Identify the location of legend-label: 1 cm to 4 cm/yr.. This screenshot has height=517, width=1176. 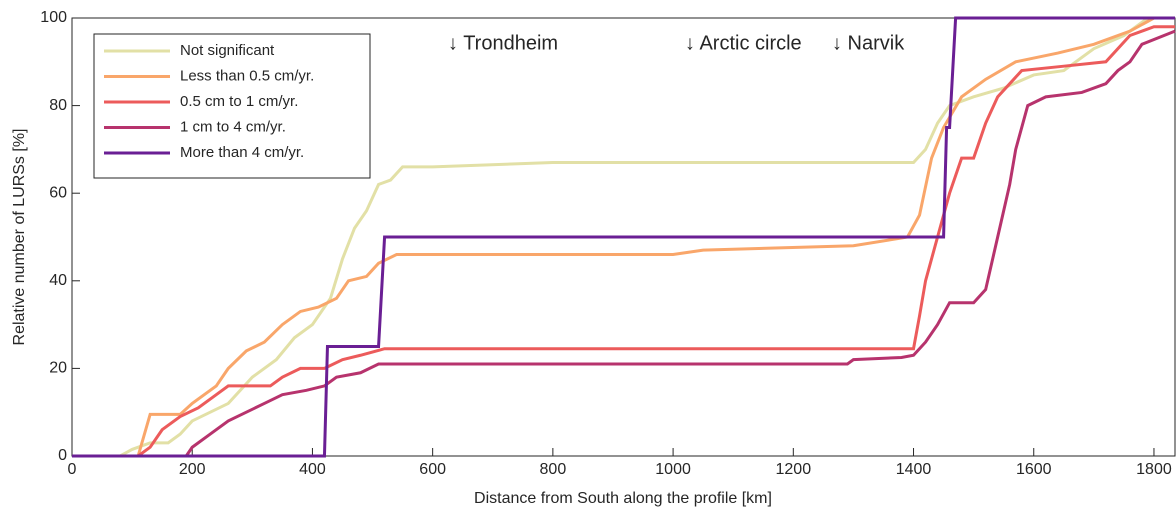
(233, 126).